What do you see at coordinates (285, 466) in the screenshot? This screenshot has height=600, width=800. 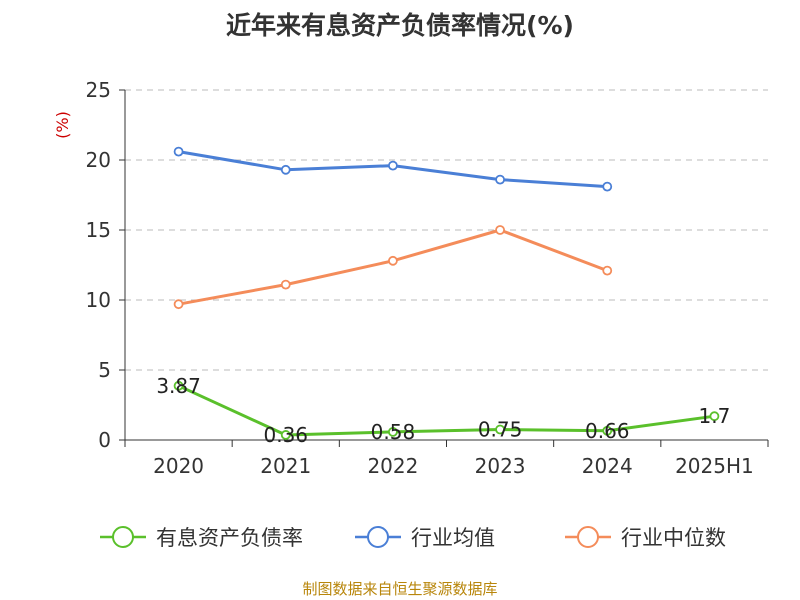 I see `x-tick-label: 2021` at bounding box center [285, 466].